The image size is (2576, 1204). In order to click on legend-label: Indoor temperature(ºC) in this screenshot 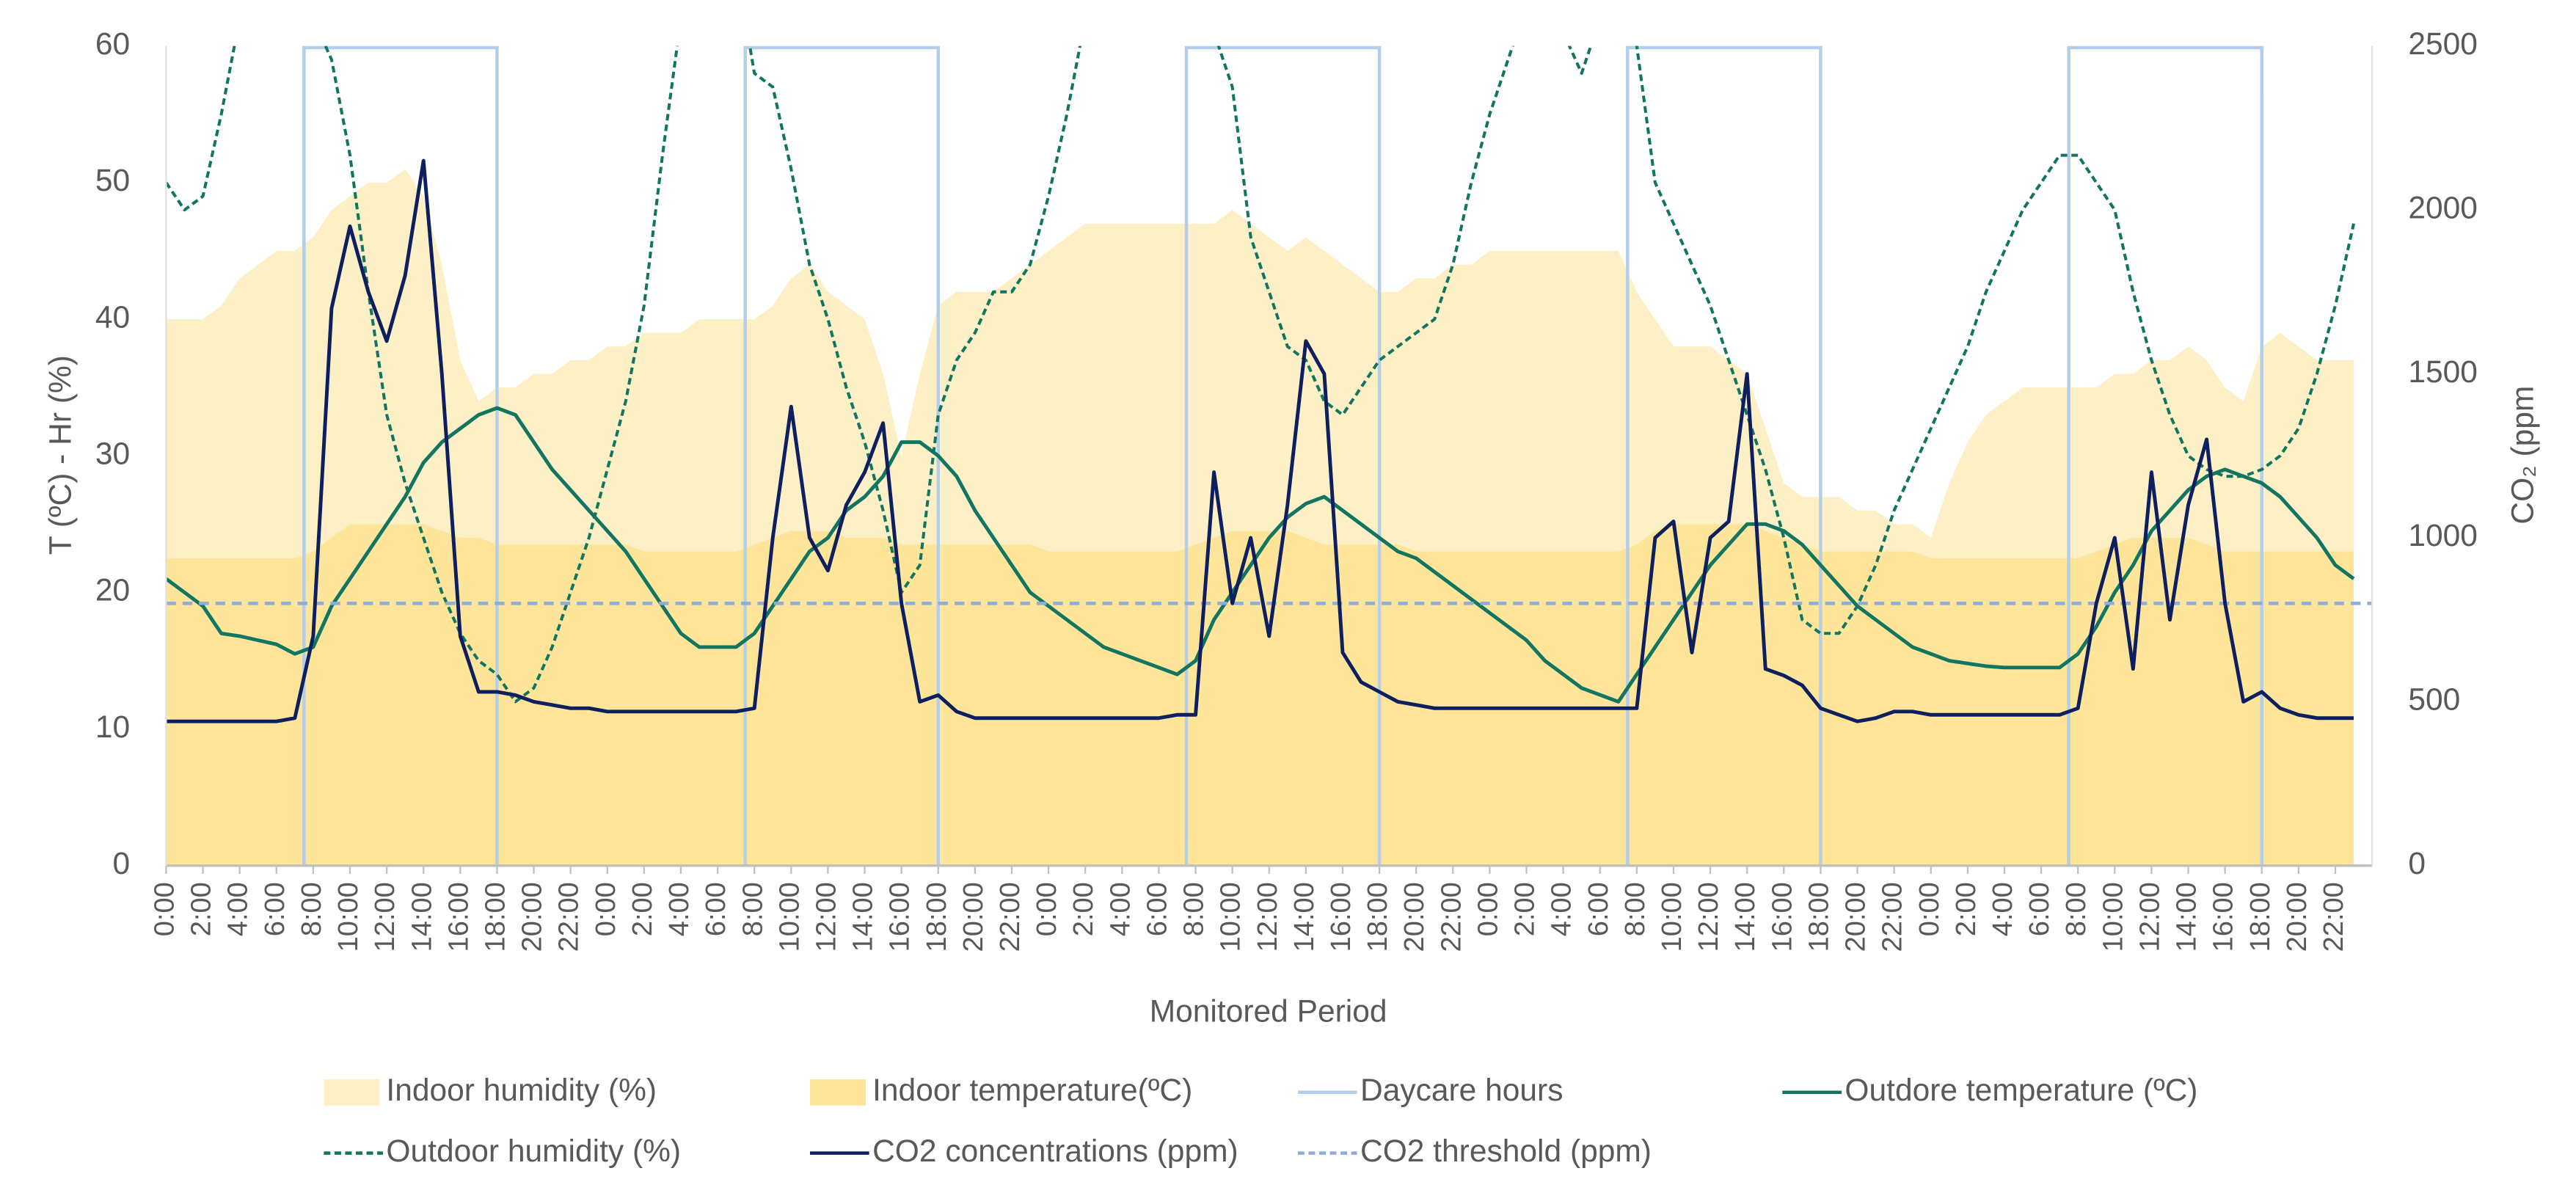, I will do `click(1032, 1090)`.